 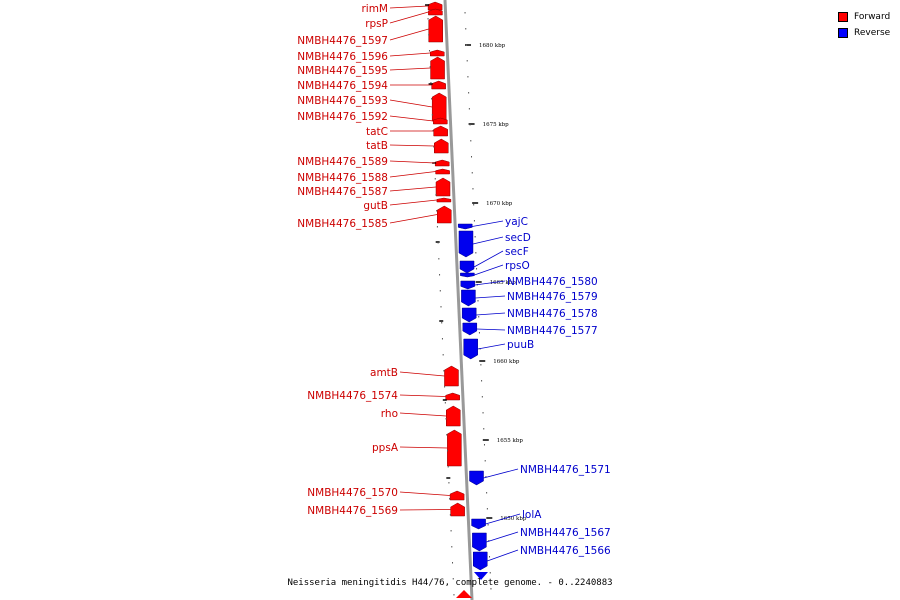 I want to click on reverse-gene-block-puuB, so click(x=470, y=349).